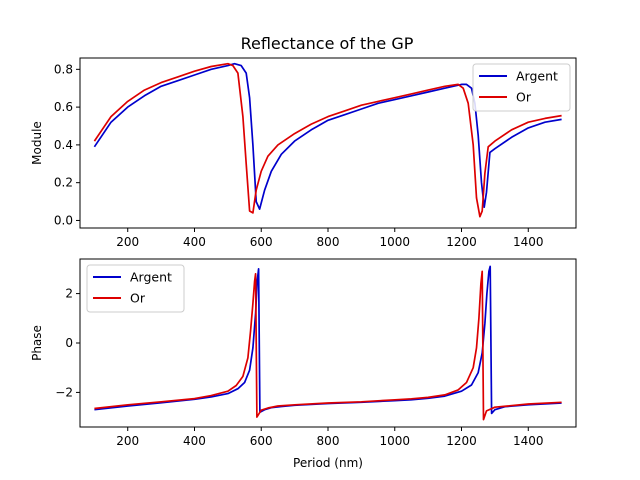  I want to click on y-tick-label: 0.2, so click(63, 183).